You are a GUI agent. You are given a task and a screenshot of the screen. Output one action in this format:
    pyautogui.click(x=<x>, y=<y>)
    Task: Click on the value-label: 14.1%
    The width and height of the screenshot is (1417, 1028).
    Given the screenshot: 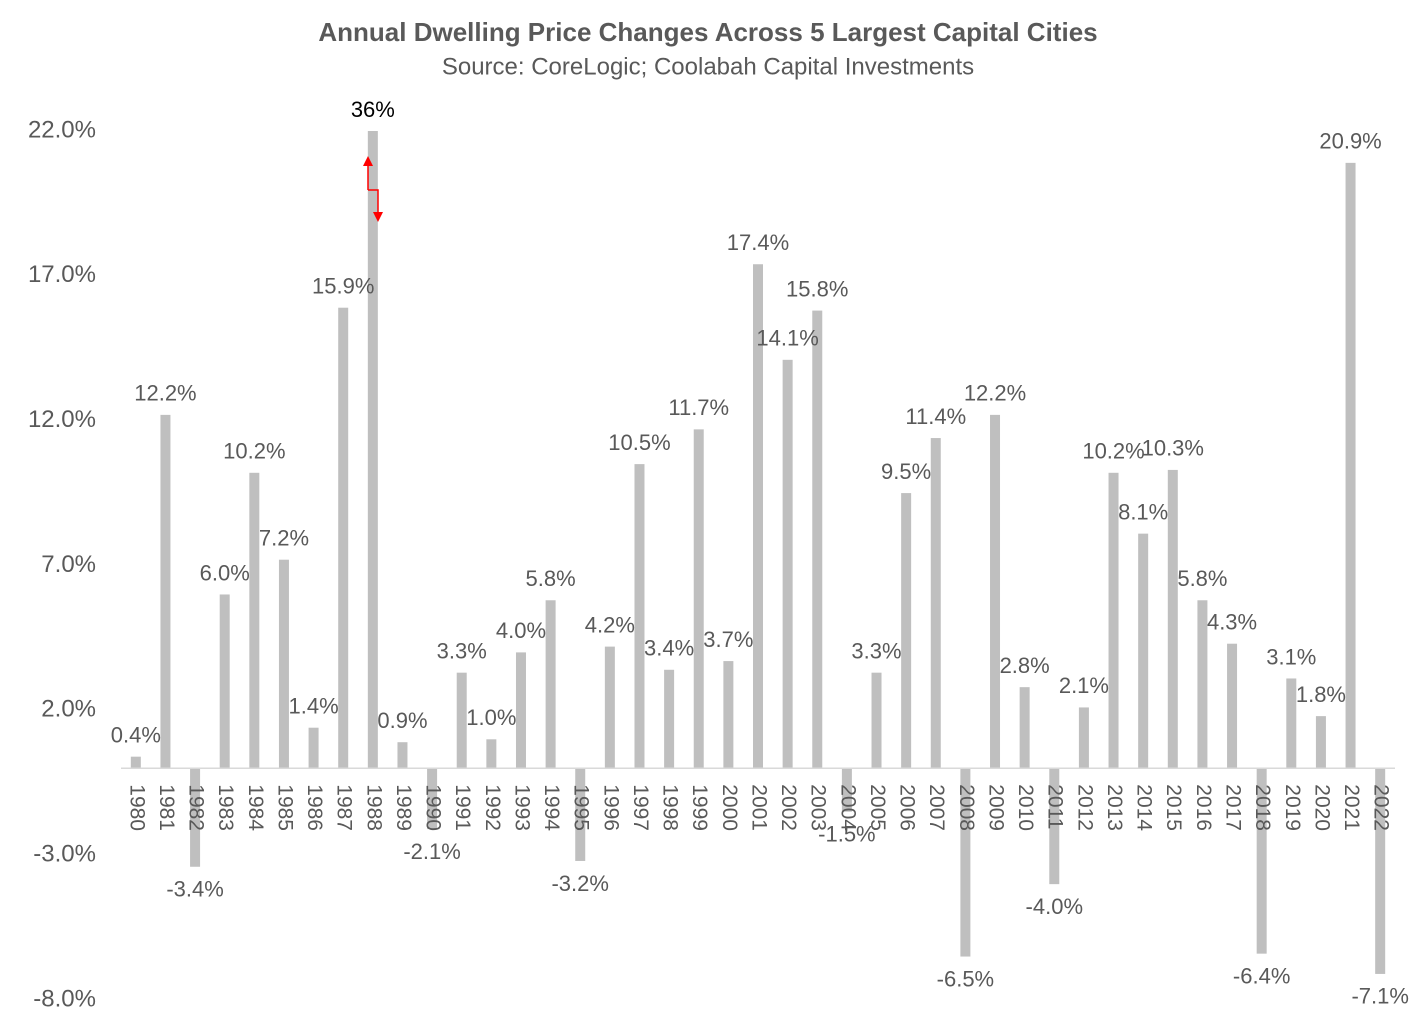 What is the action you would take?
    pyautogui.click(x=787, y=338)
    